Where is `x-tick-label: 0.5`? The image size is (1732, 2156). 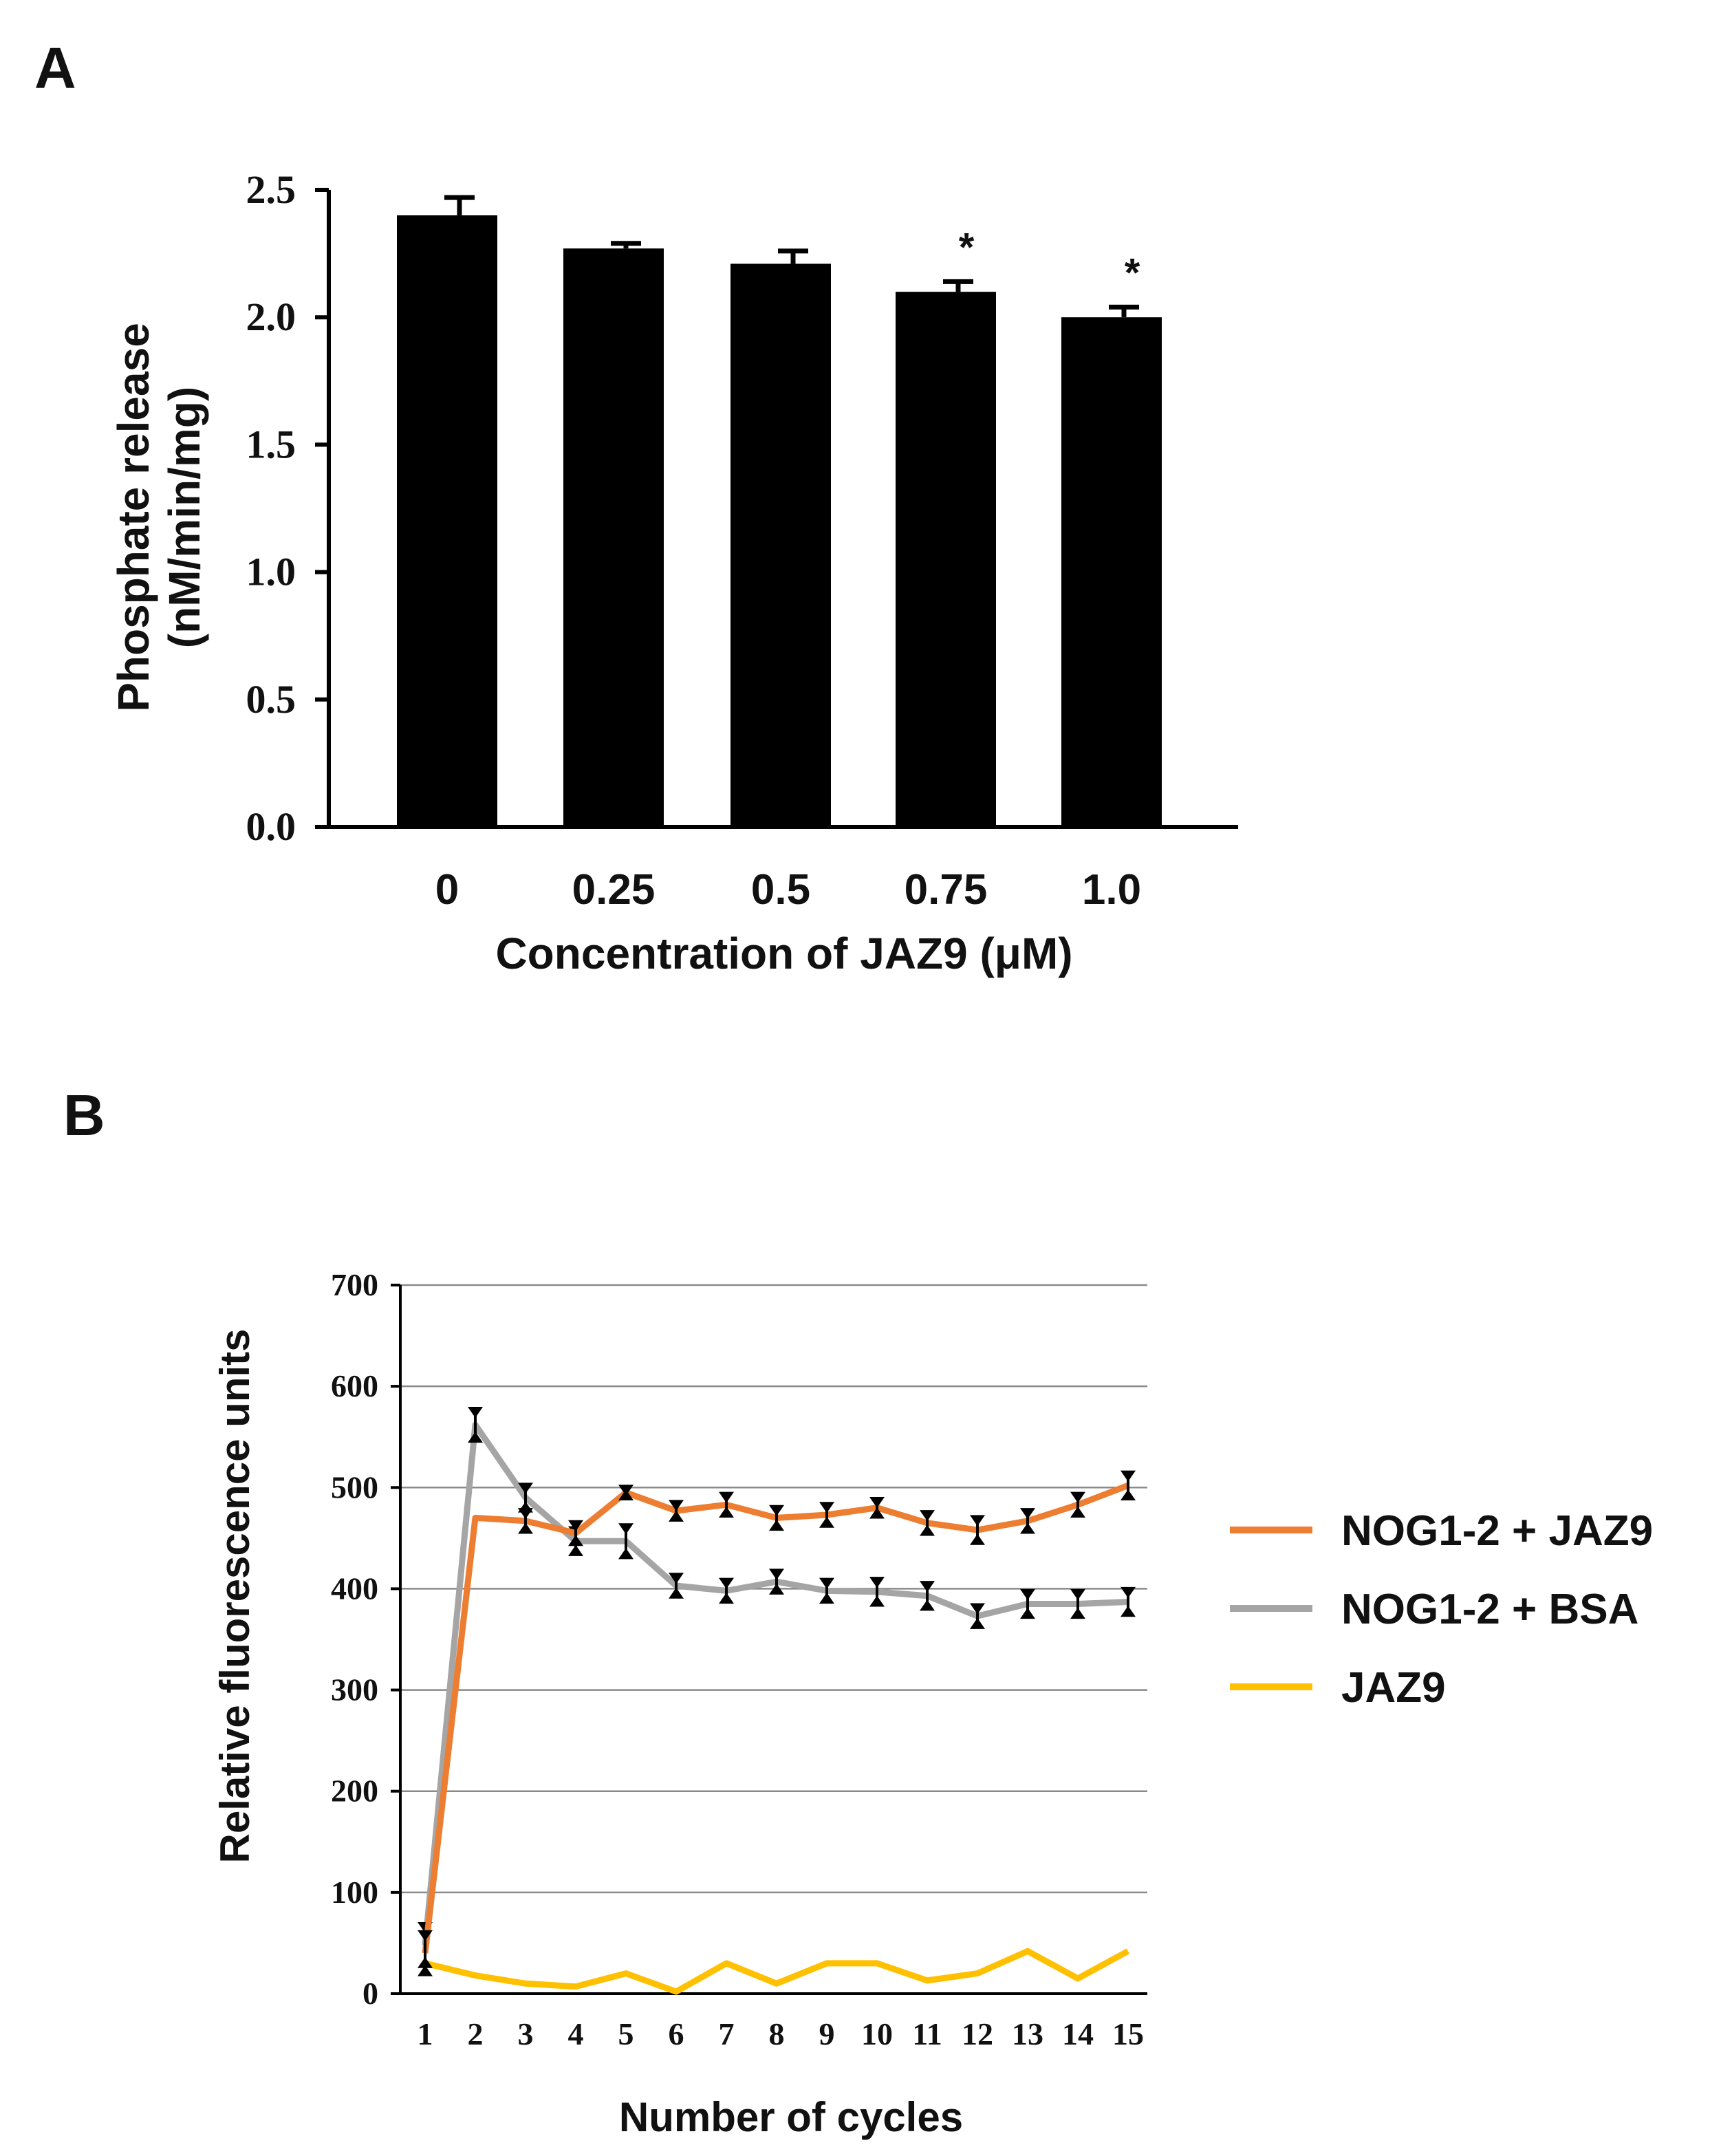
x-tick-label: 0.5 is located at coordinates (780, 890).